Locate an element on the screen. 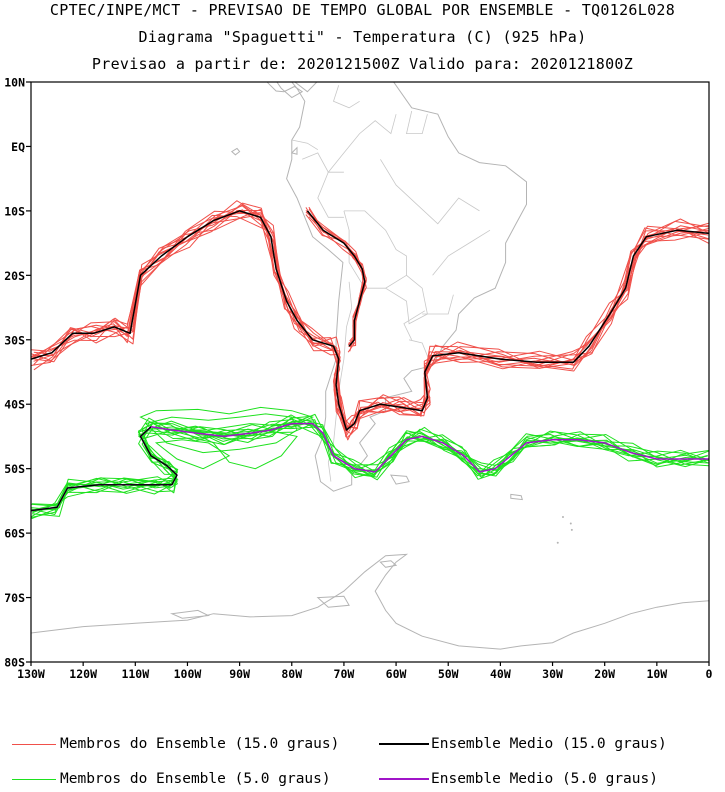 Image resolution: width=725 pixels, height=792 pixels. legend-swatch-purple is located at coordinates (404, 779).